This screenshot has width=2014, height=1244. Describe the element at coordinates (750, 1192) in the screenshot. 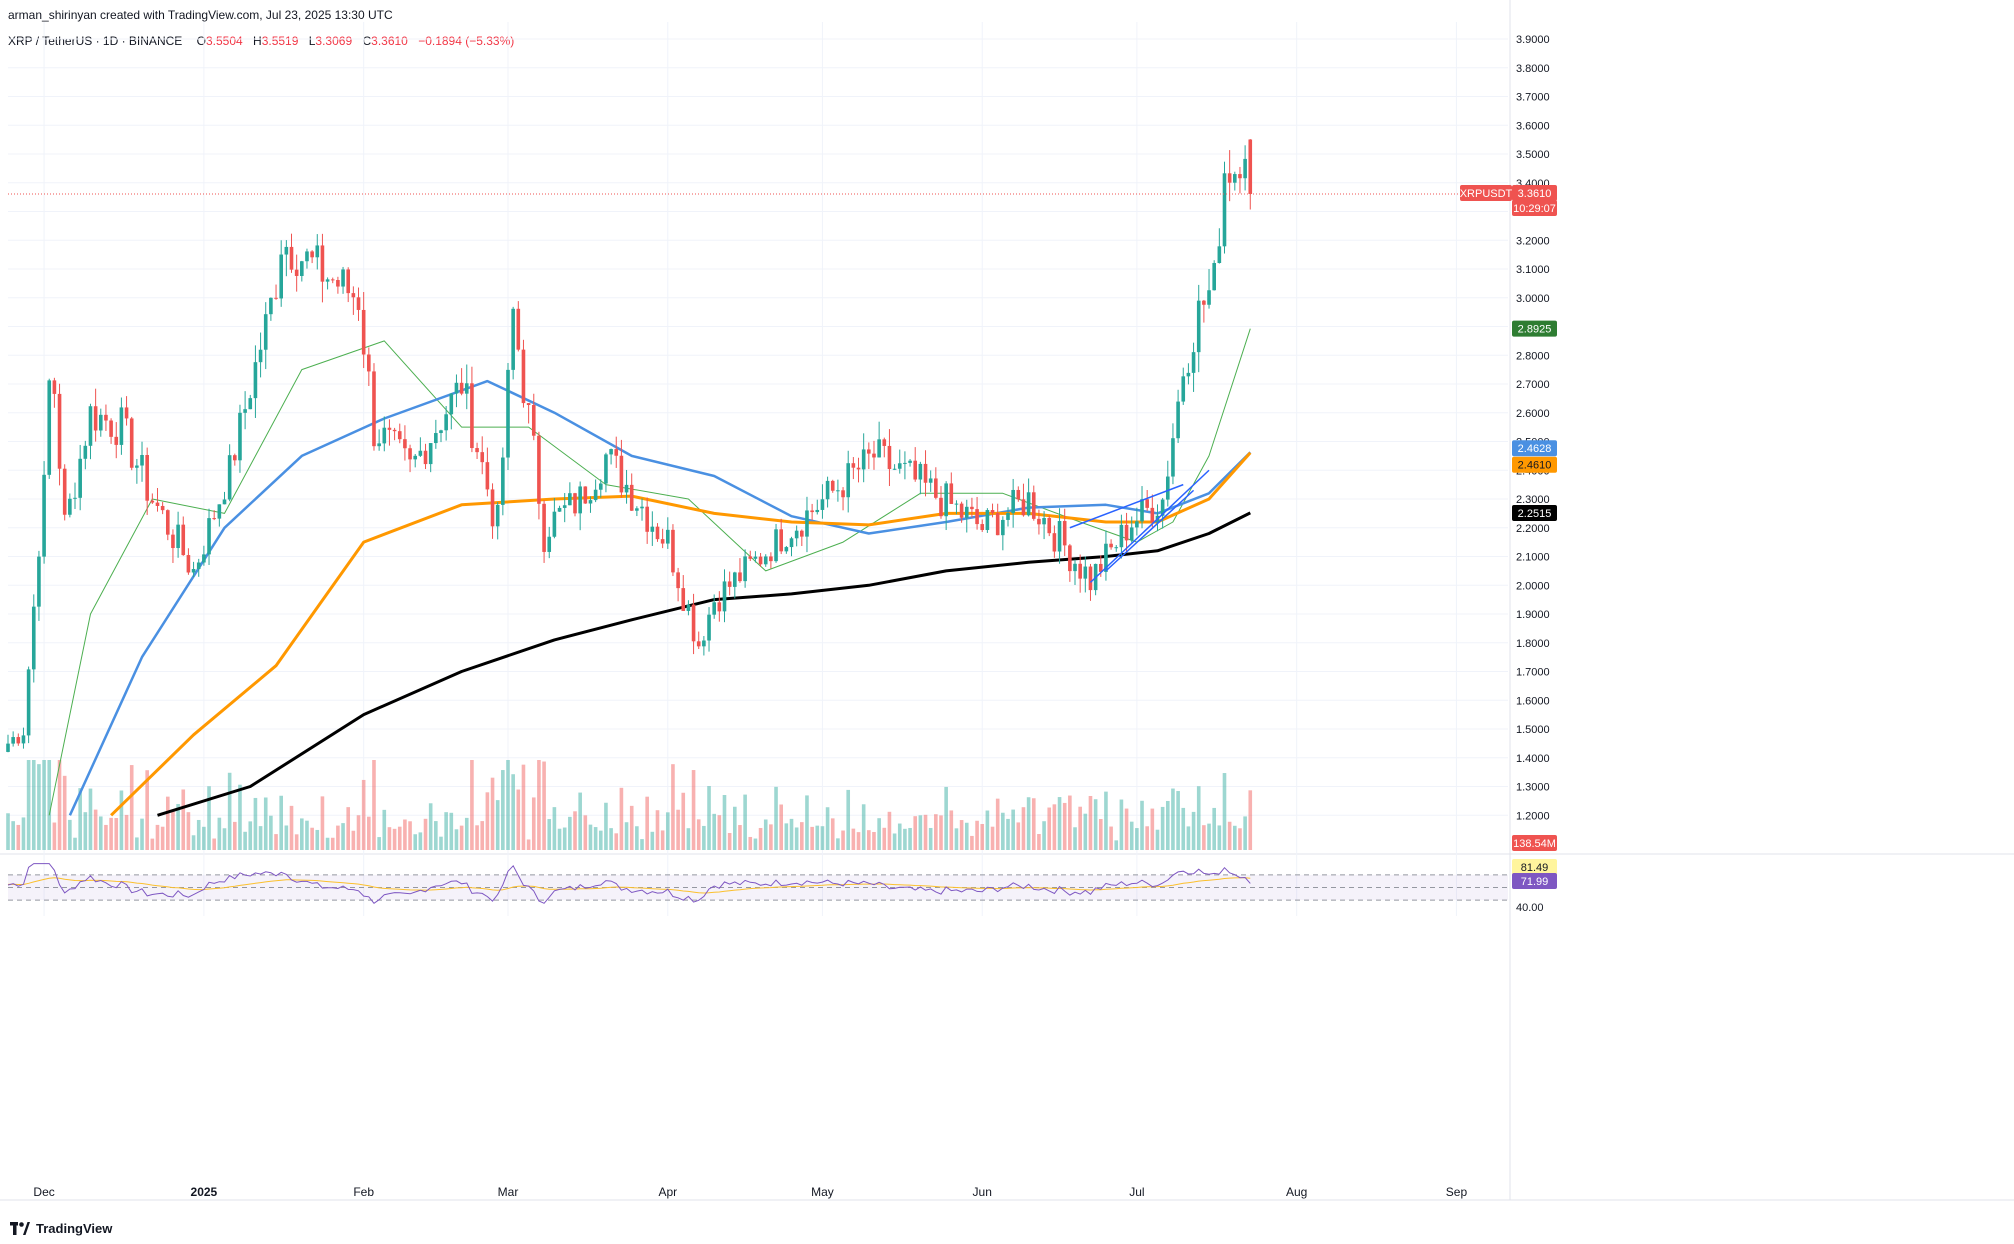

I see `time-axis: Dec 2025 Feb Mar Apr May Jun Jul Aug Sep` at that location.